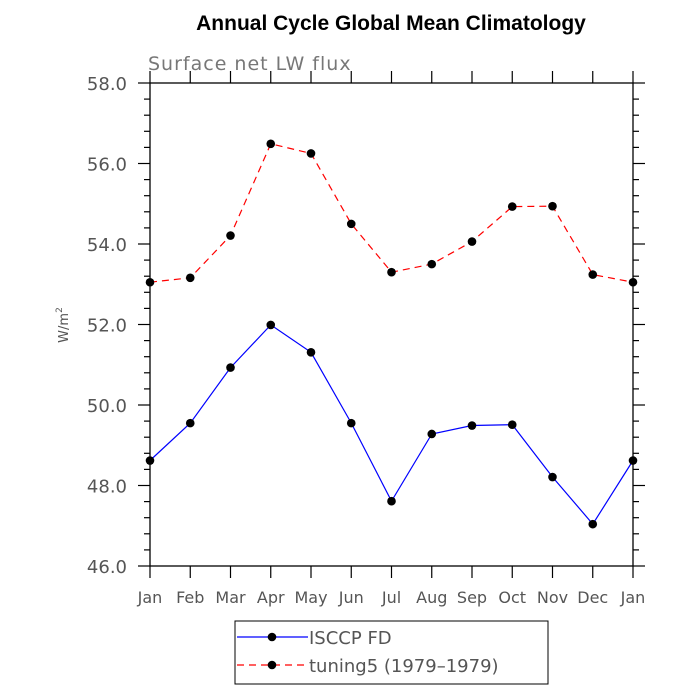 Image resolution: width=700 pixels, height=700 pixels. Describe the element at coordinates (64, 328) in the screenshot. I see `y-axis-label-text: W/m` at that location.